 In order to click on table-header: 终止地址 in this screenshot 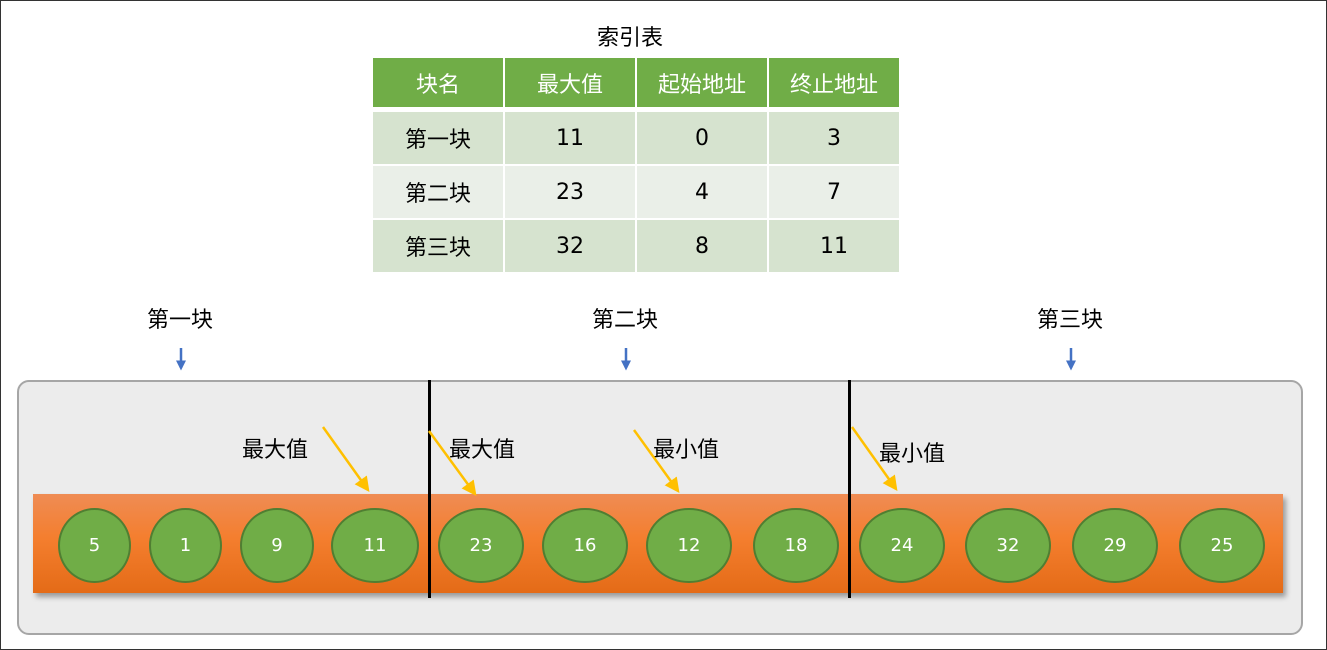, I will do `click(834, 85)`.